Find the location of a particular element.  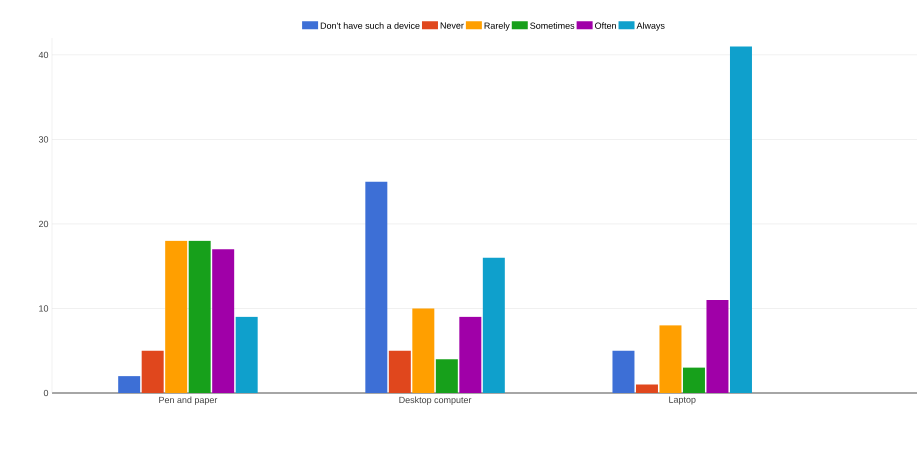

y-tick-label: 20 is located at coordinates (43, 224).